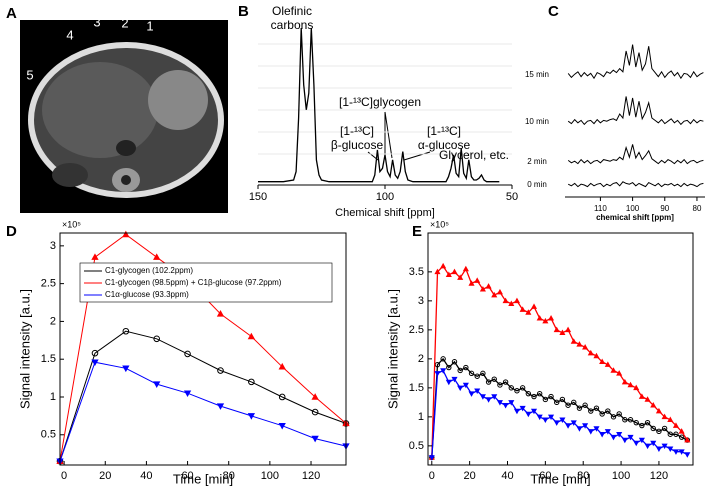 The height and width of the screenshot is (490, 709). I want to click on y-tick-label: 3.5, so click(416, 272).